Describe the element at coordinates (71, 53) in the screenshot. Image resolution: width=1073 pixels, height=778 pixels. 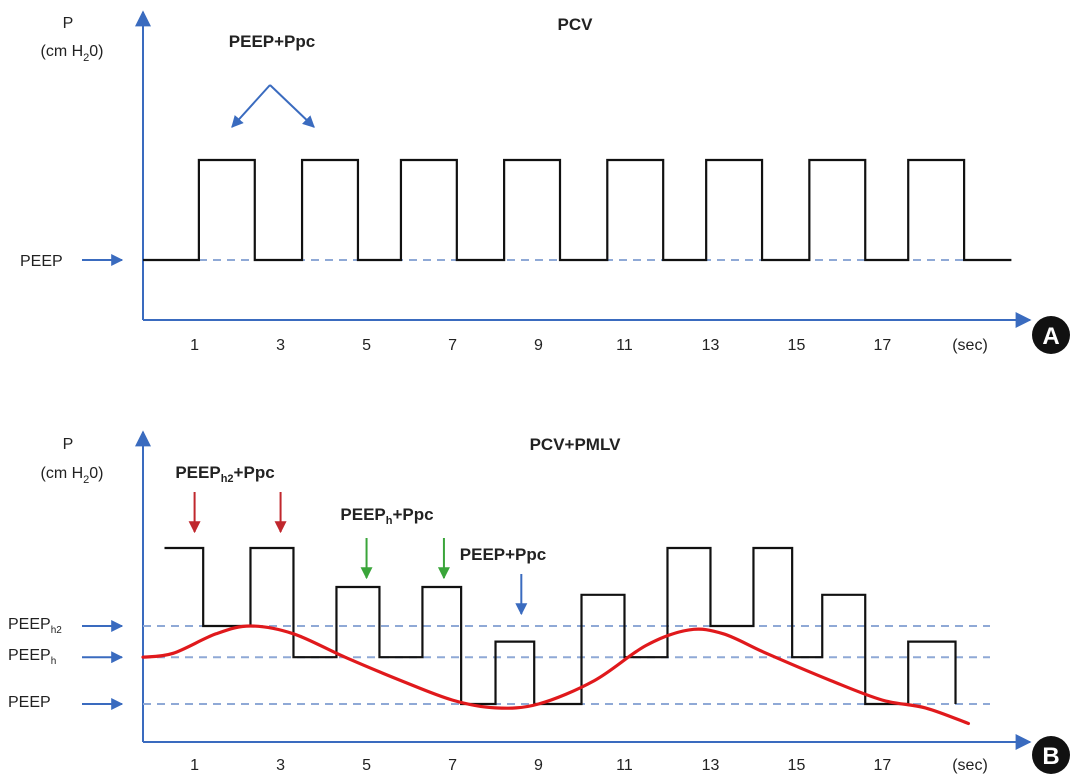
I see `panel-a-ylabel-unit: (cm H20)` at that location.